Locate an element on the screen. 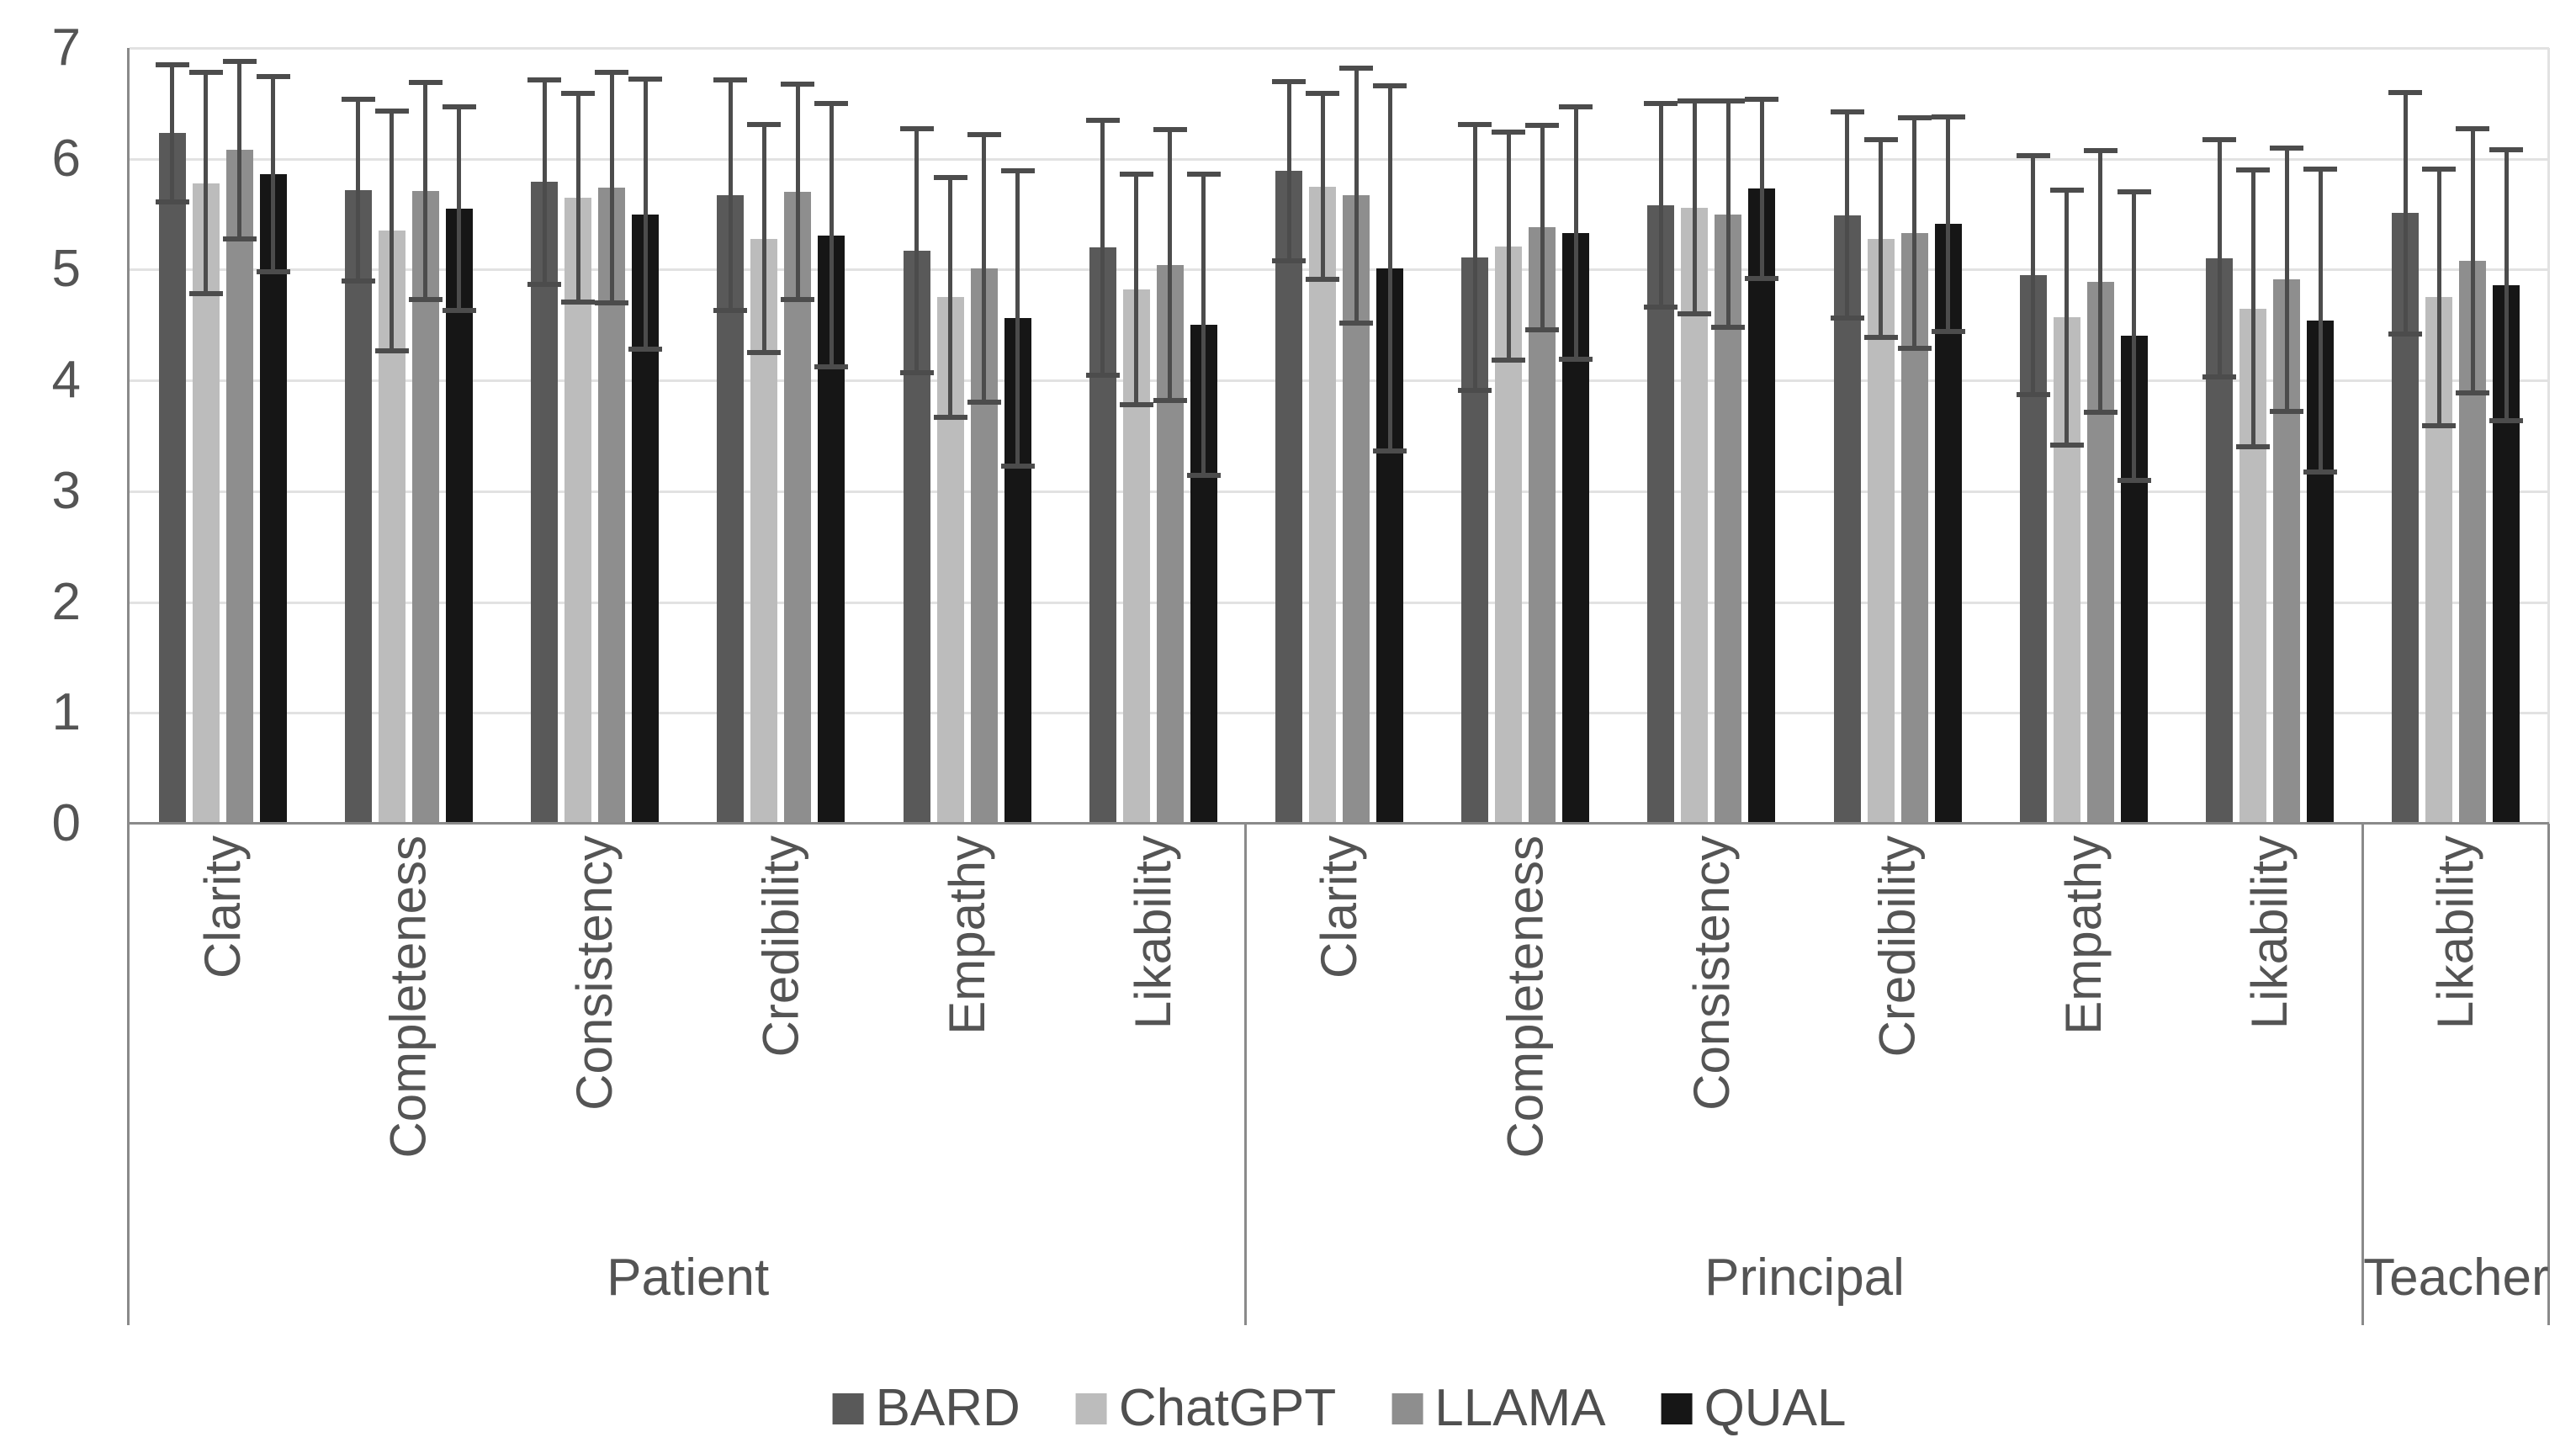  bar-BARD-Patient-Clarity is located at coordinates (172, 478).